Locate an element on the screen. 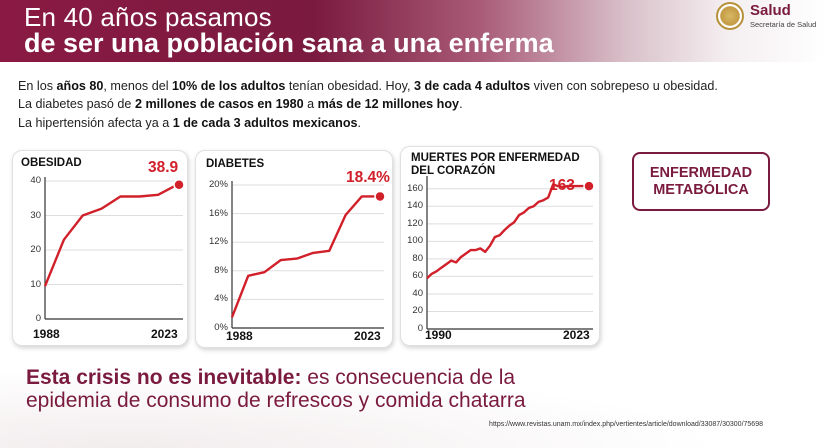 The width and height of the screenshot is (825, 448). chart-value-label: 163 is located at coordinates (562, 185).